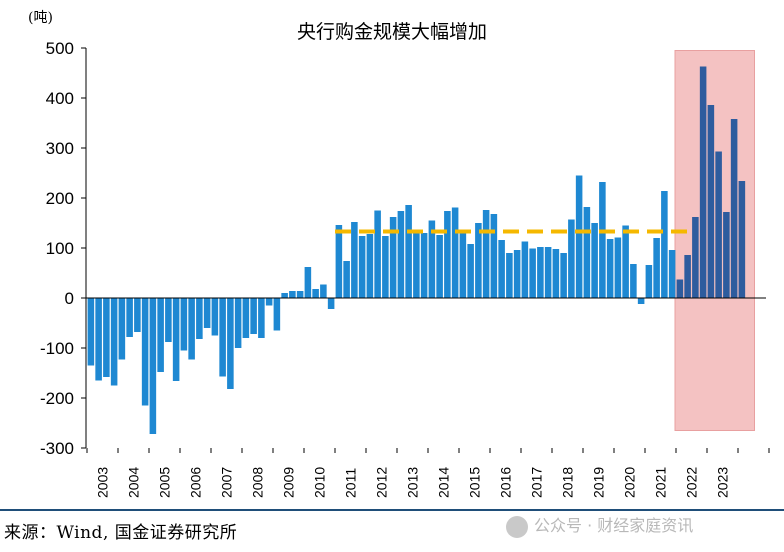 This screenshot has width=784, height=552. I want to click on y-tick-label: 200, so click(60, 198).